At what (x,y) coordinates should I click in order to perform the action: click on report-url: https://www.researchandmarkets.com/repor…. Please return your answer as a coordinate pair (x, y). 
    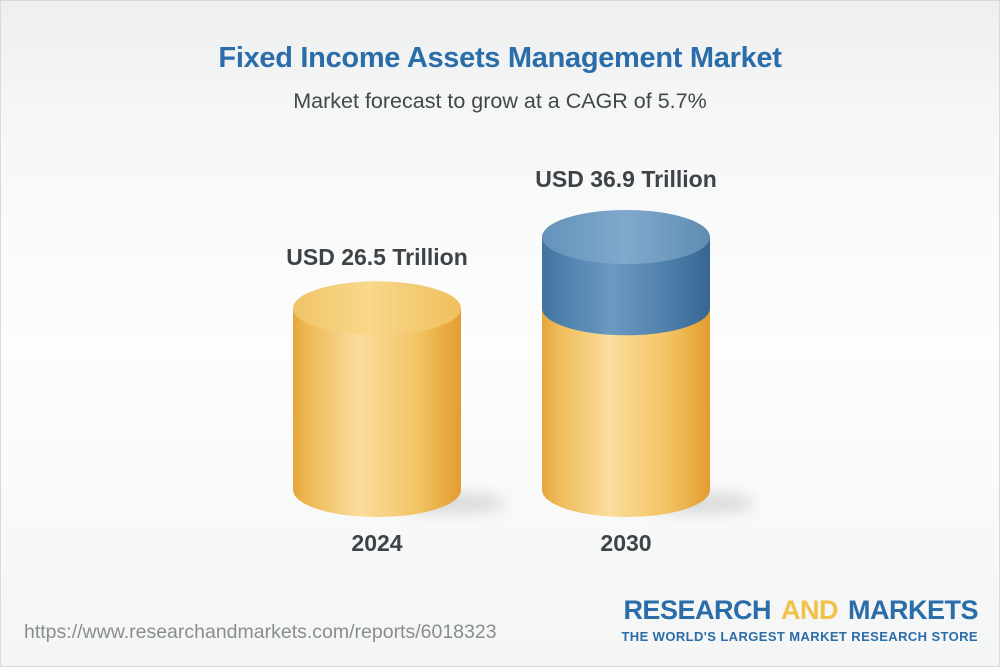
    Looking at the image, I should click on (260, 632).